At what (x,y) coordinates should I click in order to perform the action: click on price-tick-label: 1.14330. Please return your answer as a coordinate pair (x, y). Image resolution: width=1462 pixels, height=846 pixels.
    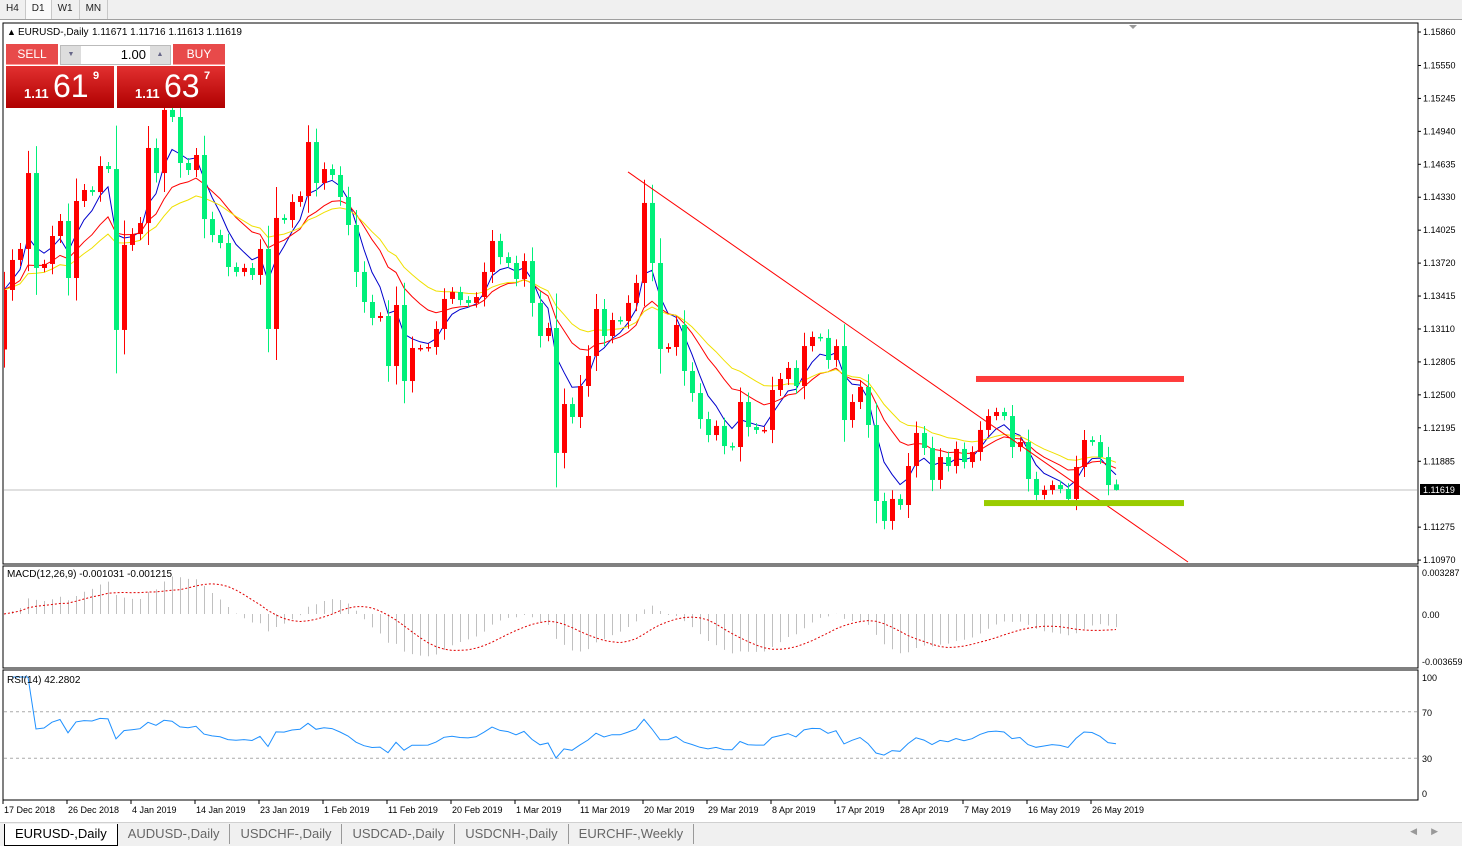
    Looking at the image, I should click on (1439, 197).